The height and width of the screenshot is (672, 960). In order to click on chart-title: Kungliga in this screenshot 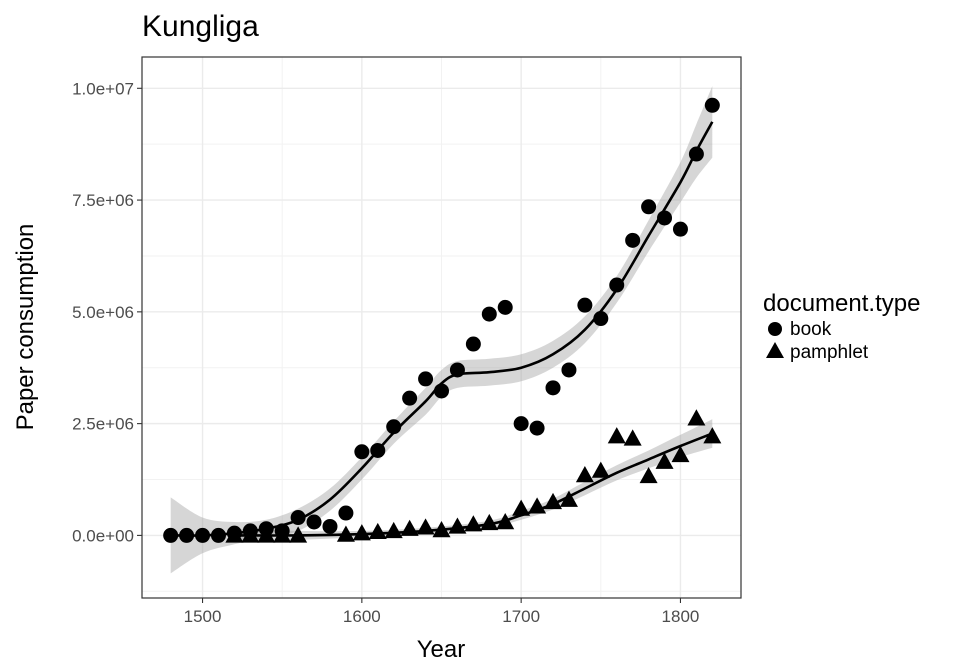, I will do `click(200, 26)`.